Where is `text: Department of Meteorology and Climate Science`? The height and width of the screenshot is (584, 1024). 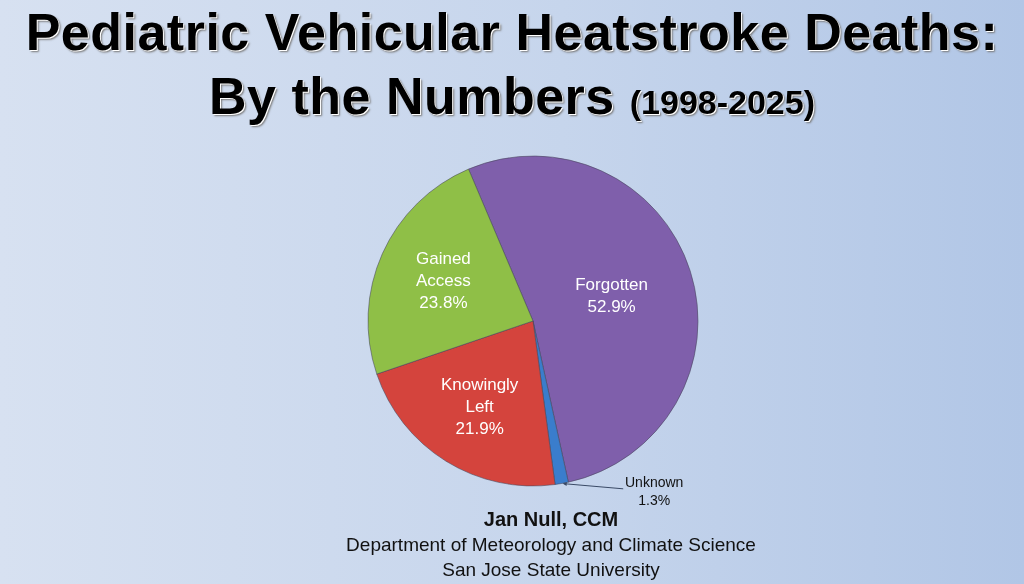 text: Department of Meteorology and Climate Science is located at coordinates (551, 545).